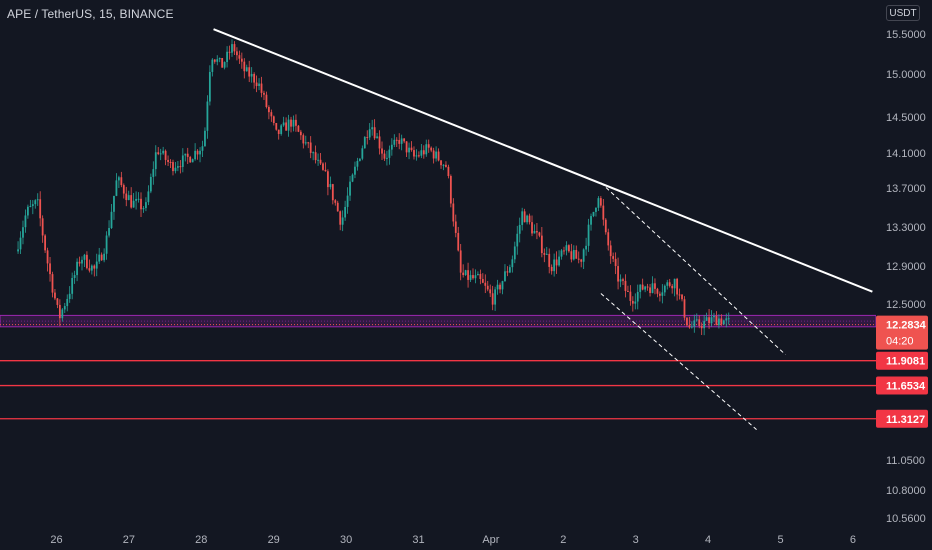  I want to click on time-tick-label: 3, so click(636, 540).